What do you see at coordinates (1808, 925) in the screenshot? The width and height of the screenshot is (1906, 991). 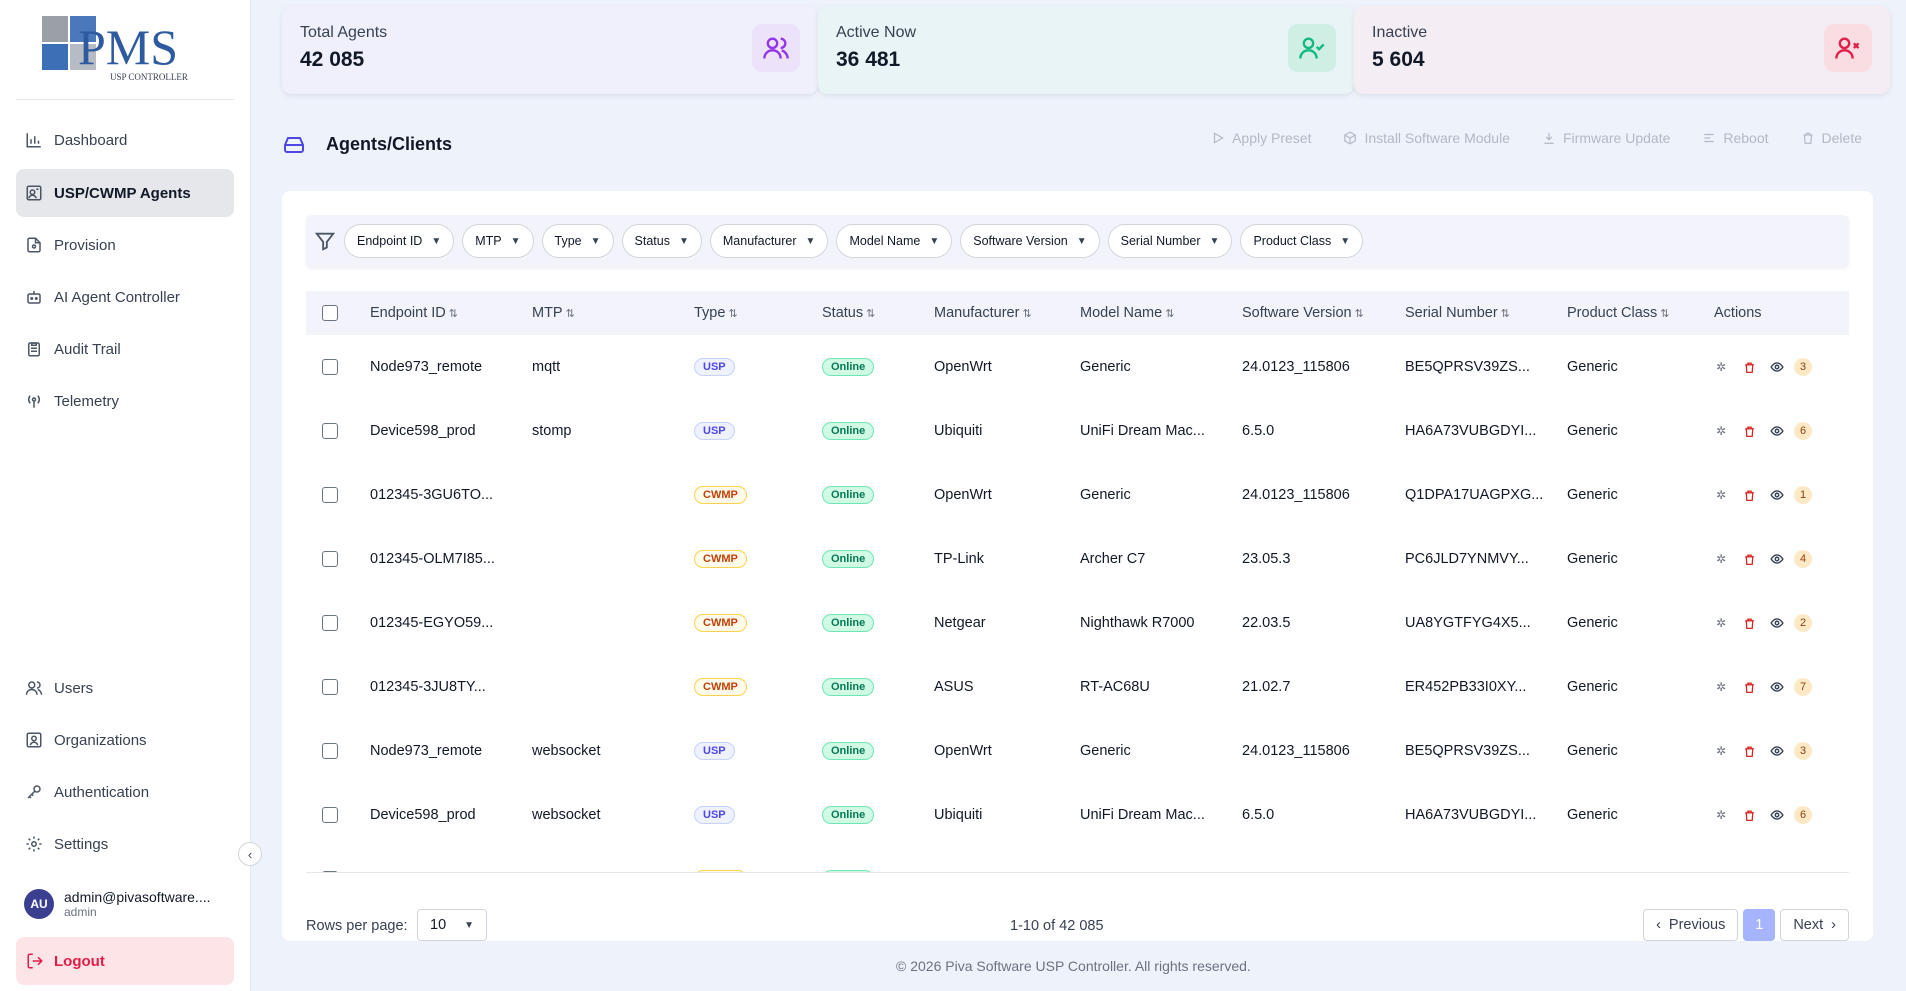 I see `next-label: Next` at bounding box center [1808, 925].